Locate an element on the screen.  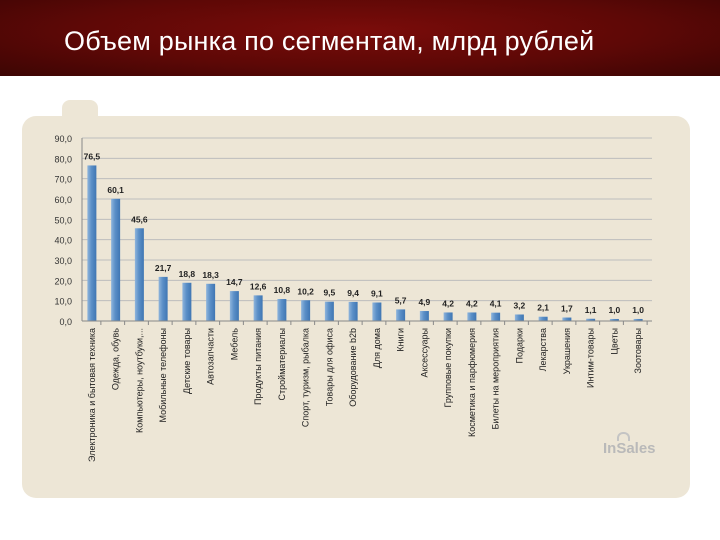
data-label: 60,1 is located at coordinates (115, 190).